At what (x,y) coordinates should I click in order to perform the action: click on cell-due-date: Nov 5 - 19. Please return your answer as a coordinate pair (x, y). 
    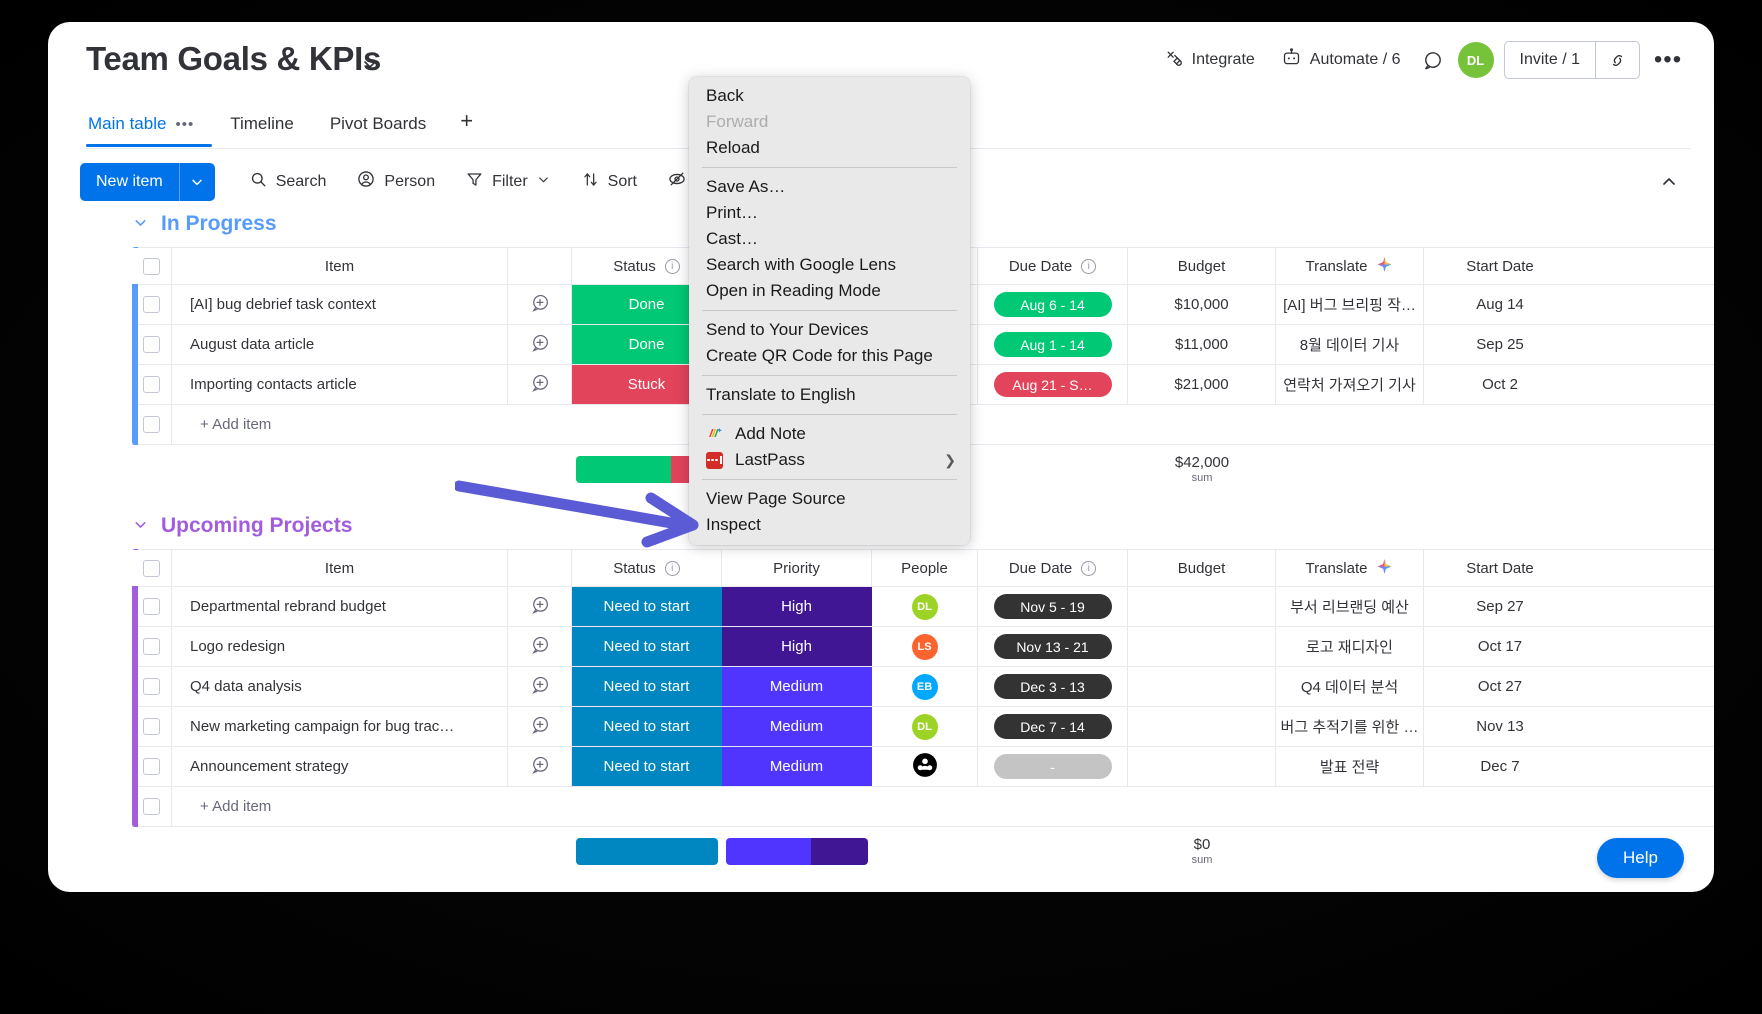
    Looking at the image, I should click on (1053, 606).